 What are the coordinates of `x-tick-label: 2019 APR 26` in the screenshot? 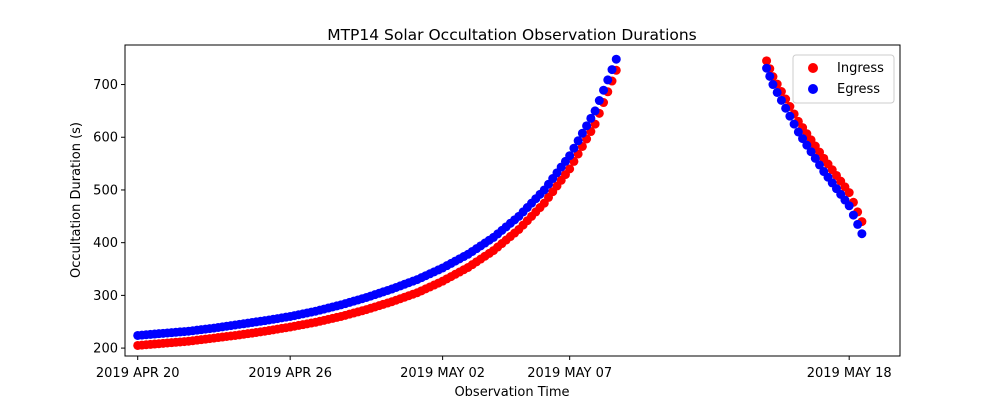 It's located at (290, 373).